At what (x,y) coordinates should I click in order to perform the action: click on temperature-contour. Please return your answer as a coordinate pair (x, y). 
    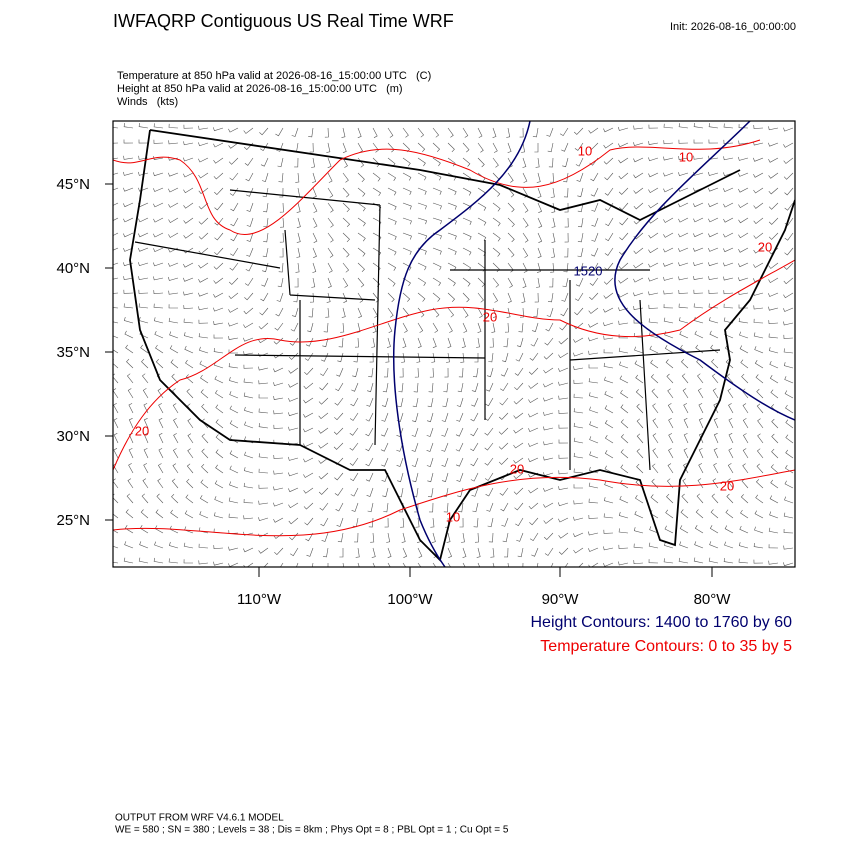
    Looking at the image, I should click on (437, 187).